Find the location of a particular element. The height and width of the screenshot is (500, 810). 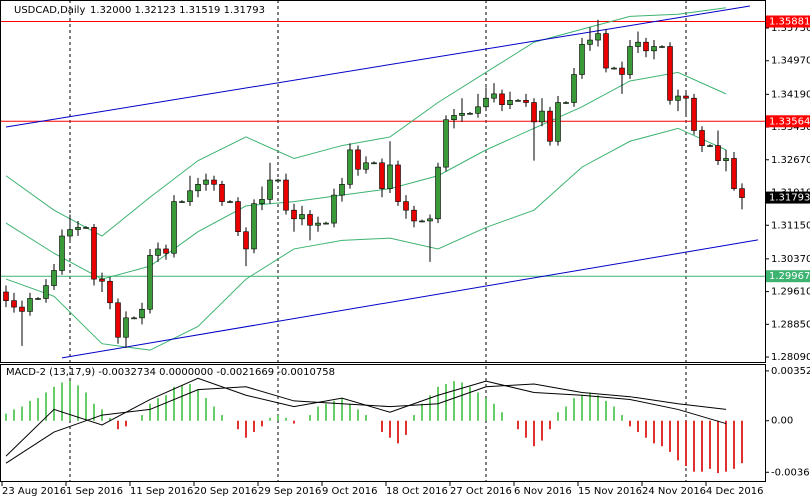

level-tag-label: 1.33564 is located at coordinates (789, 121).